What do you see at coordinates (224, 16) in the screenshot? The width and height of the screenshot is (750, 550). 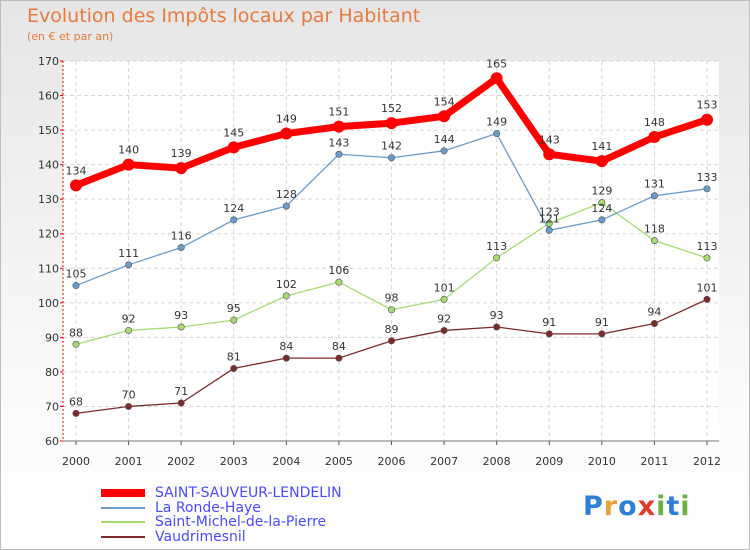 I see `chart-title: Evolution des Impôts locaux par Habitant` at bounding box center [224, 16].